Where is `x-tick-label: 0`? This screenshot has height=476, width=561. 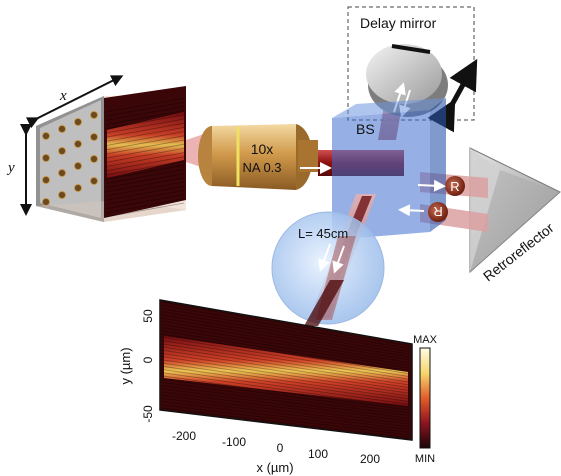 x-tick-label: 0 is located at coordinates (280, 448).